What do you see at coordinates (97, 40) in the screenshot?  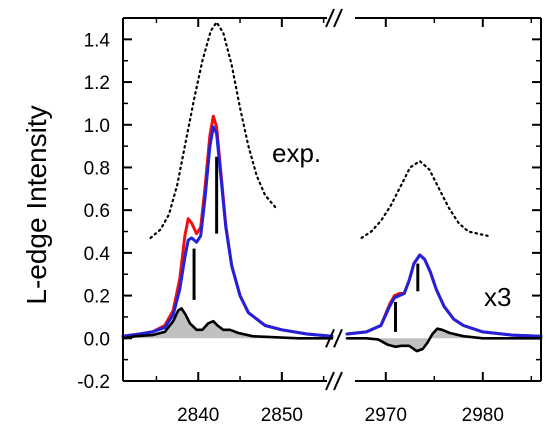 I see `y-tick-label: 1.4` at bounding box center [97, 40].